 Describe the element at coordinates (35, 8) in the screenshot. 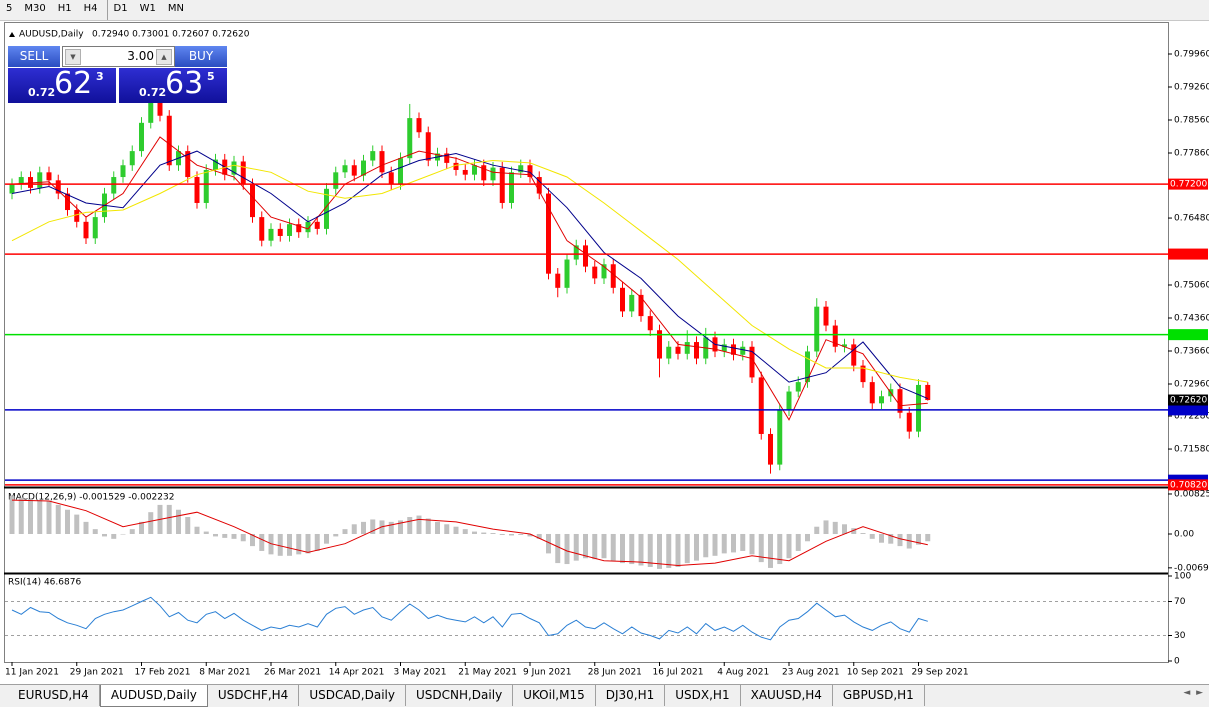

I see `timeframe-button: M30` at that location.